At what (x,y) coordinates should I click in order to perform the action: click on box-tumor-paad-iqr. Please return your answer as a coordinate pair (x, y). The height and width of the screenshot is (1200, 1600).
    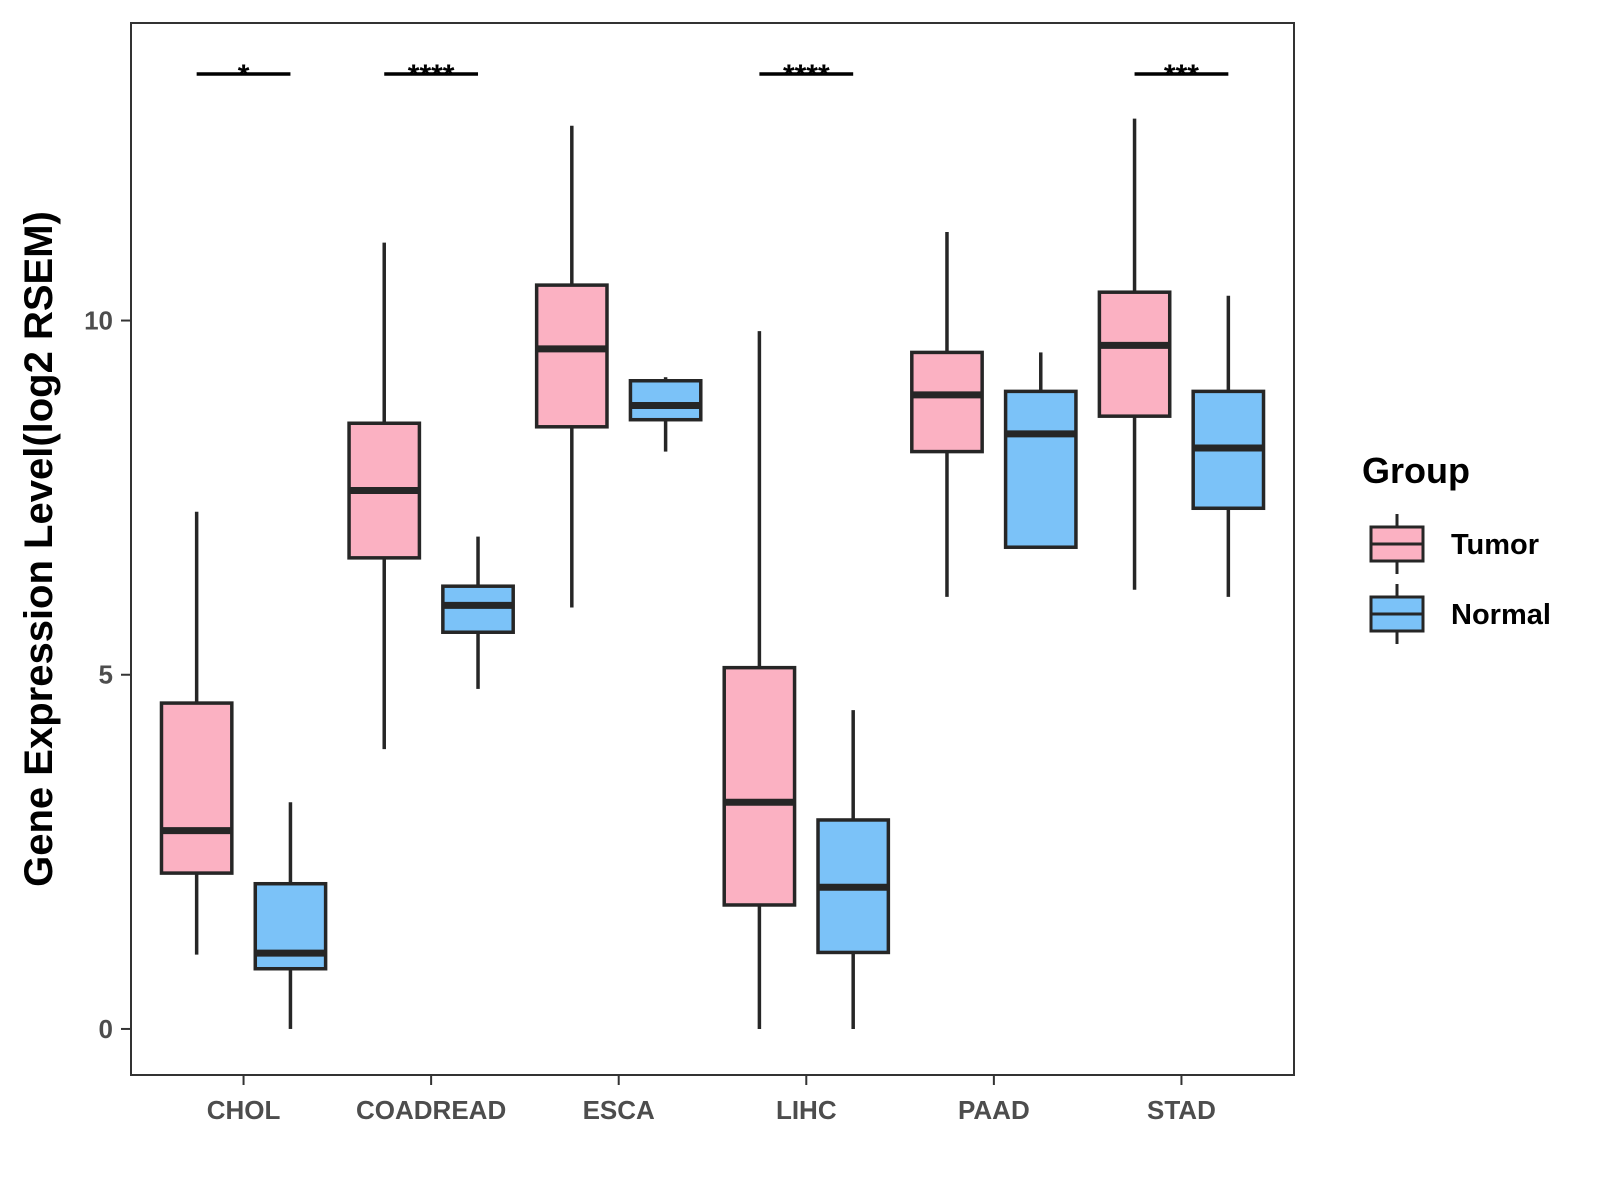
    Looking at the image, I should click on (947, 402).